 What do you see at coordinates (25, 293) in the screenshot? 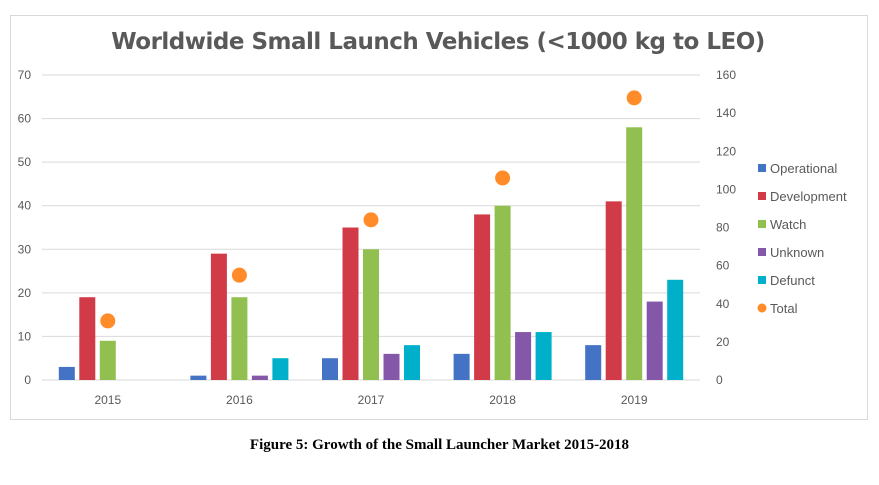
I see `y-left-tick-label: 20` at bounding box center [25, 293].